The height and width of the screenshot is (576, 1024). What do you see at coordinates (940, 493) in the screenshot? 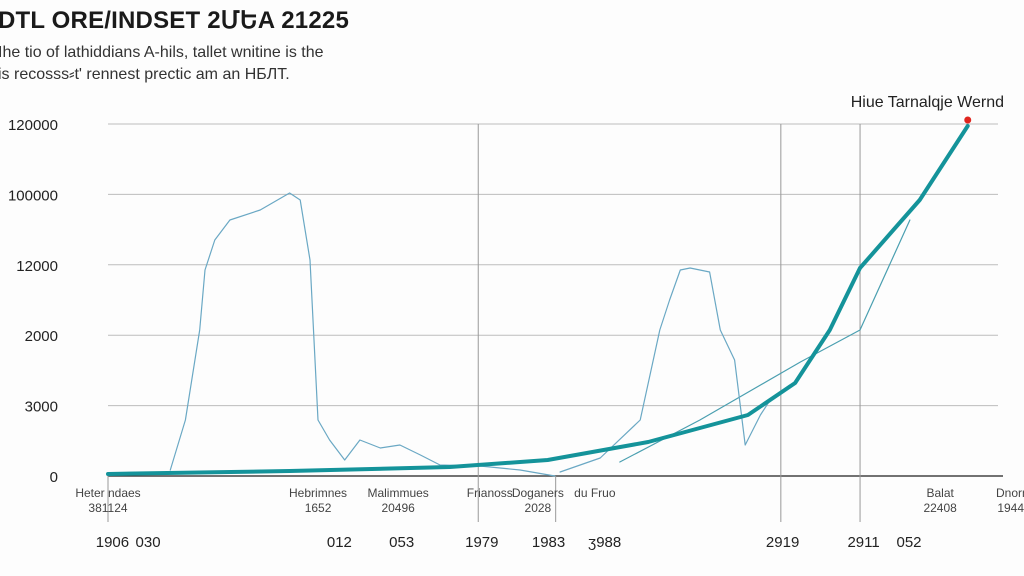
I see `event-label: Balat` at bounding box center [940, 493].